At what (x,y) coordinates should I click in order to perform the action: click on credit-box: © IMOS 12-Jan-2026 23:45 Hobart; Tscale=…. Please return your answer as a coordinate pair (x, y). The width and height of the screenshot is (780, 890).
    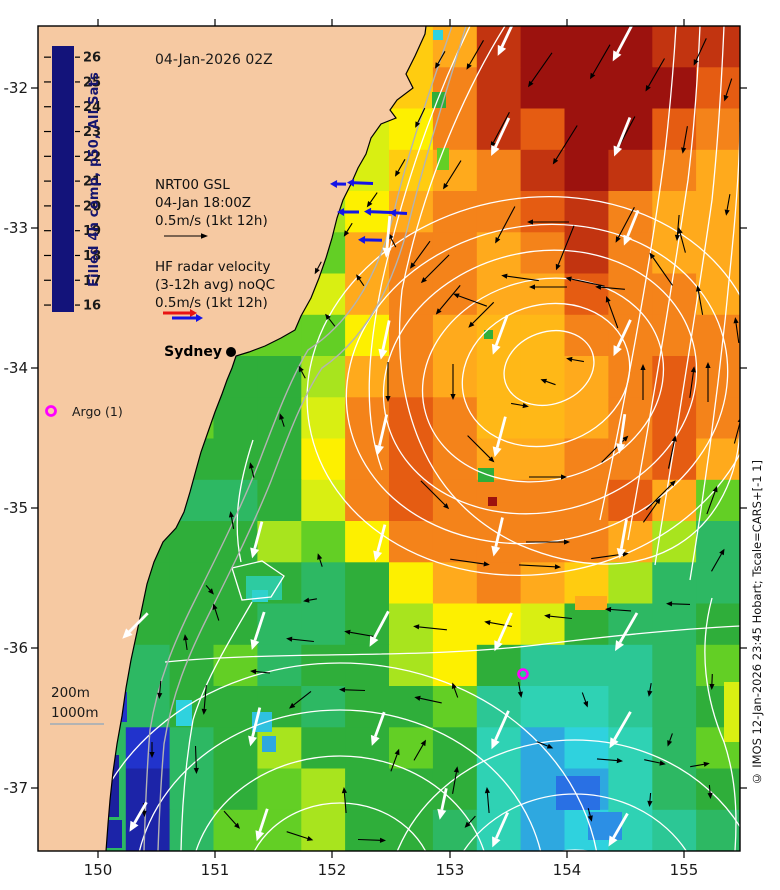
    Looking at the image, I should click on (760, 623).